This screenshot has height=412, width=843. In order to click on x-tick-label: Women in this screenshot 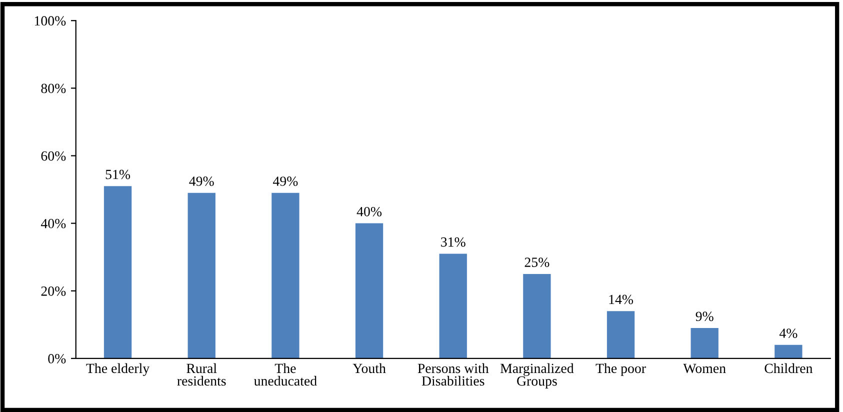, I will do `click(704, 369)`.